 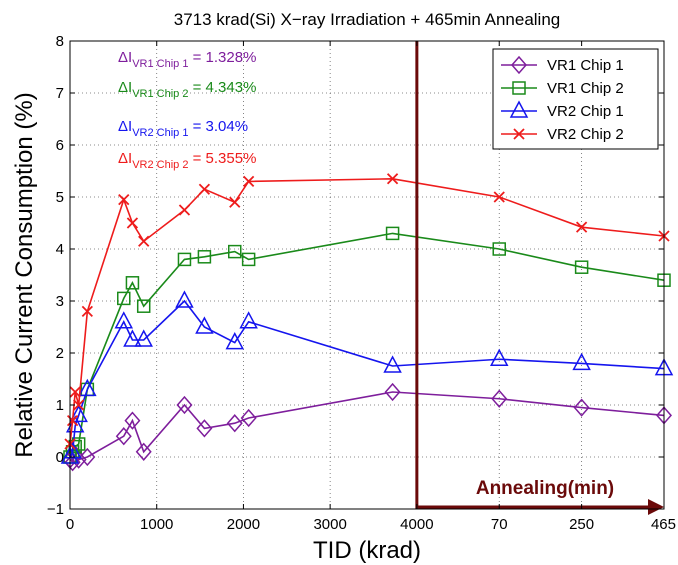 What do you see at coordinates (416, 524) in the screenshot?
I see `x-tick-label: 4000` at bounding box center [416, 524].